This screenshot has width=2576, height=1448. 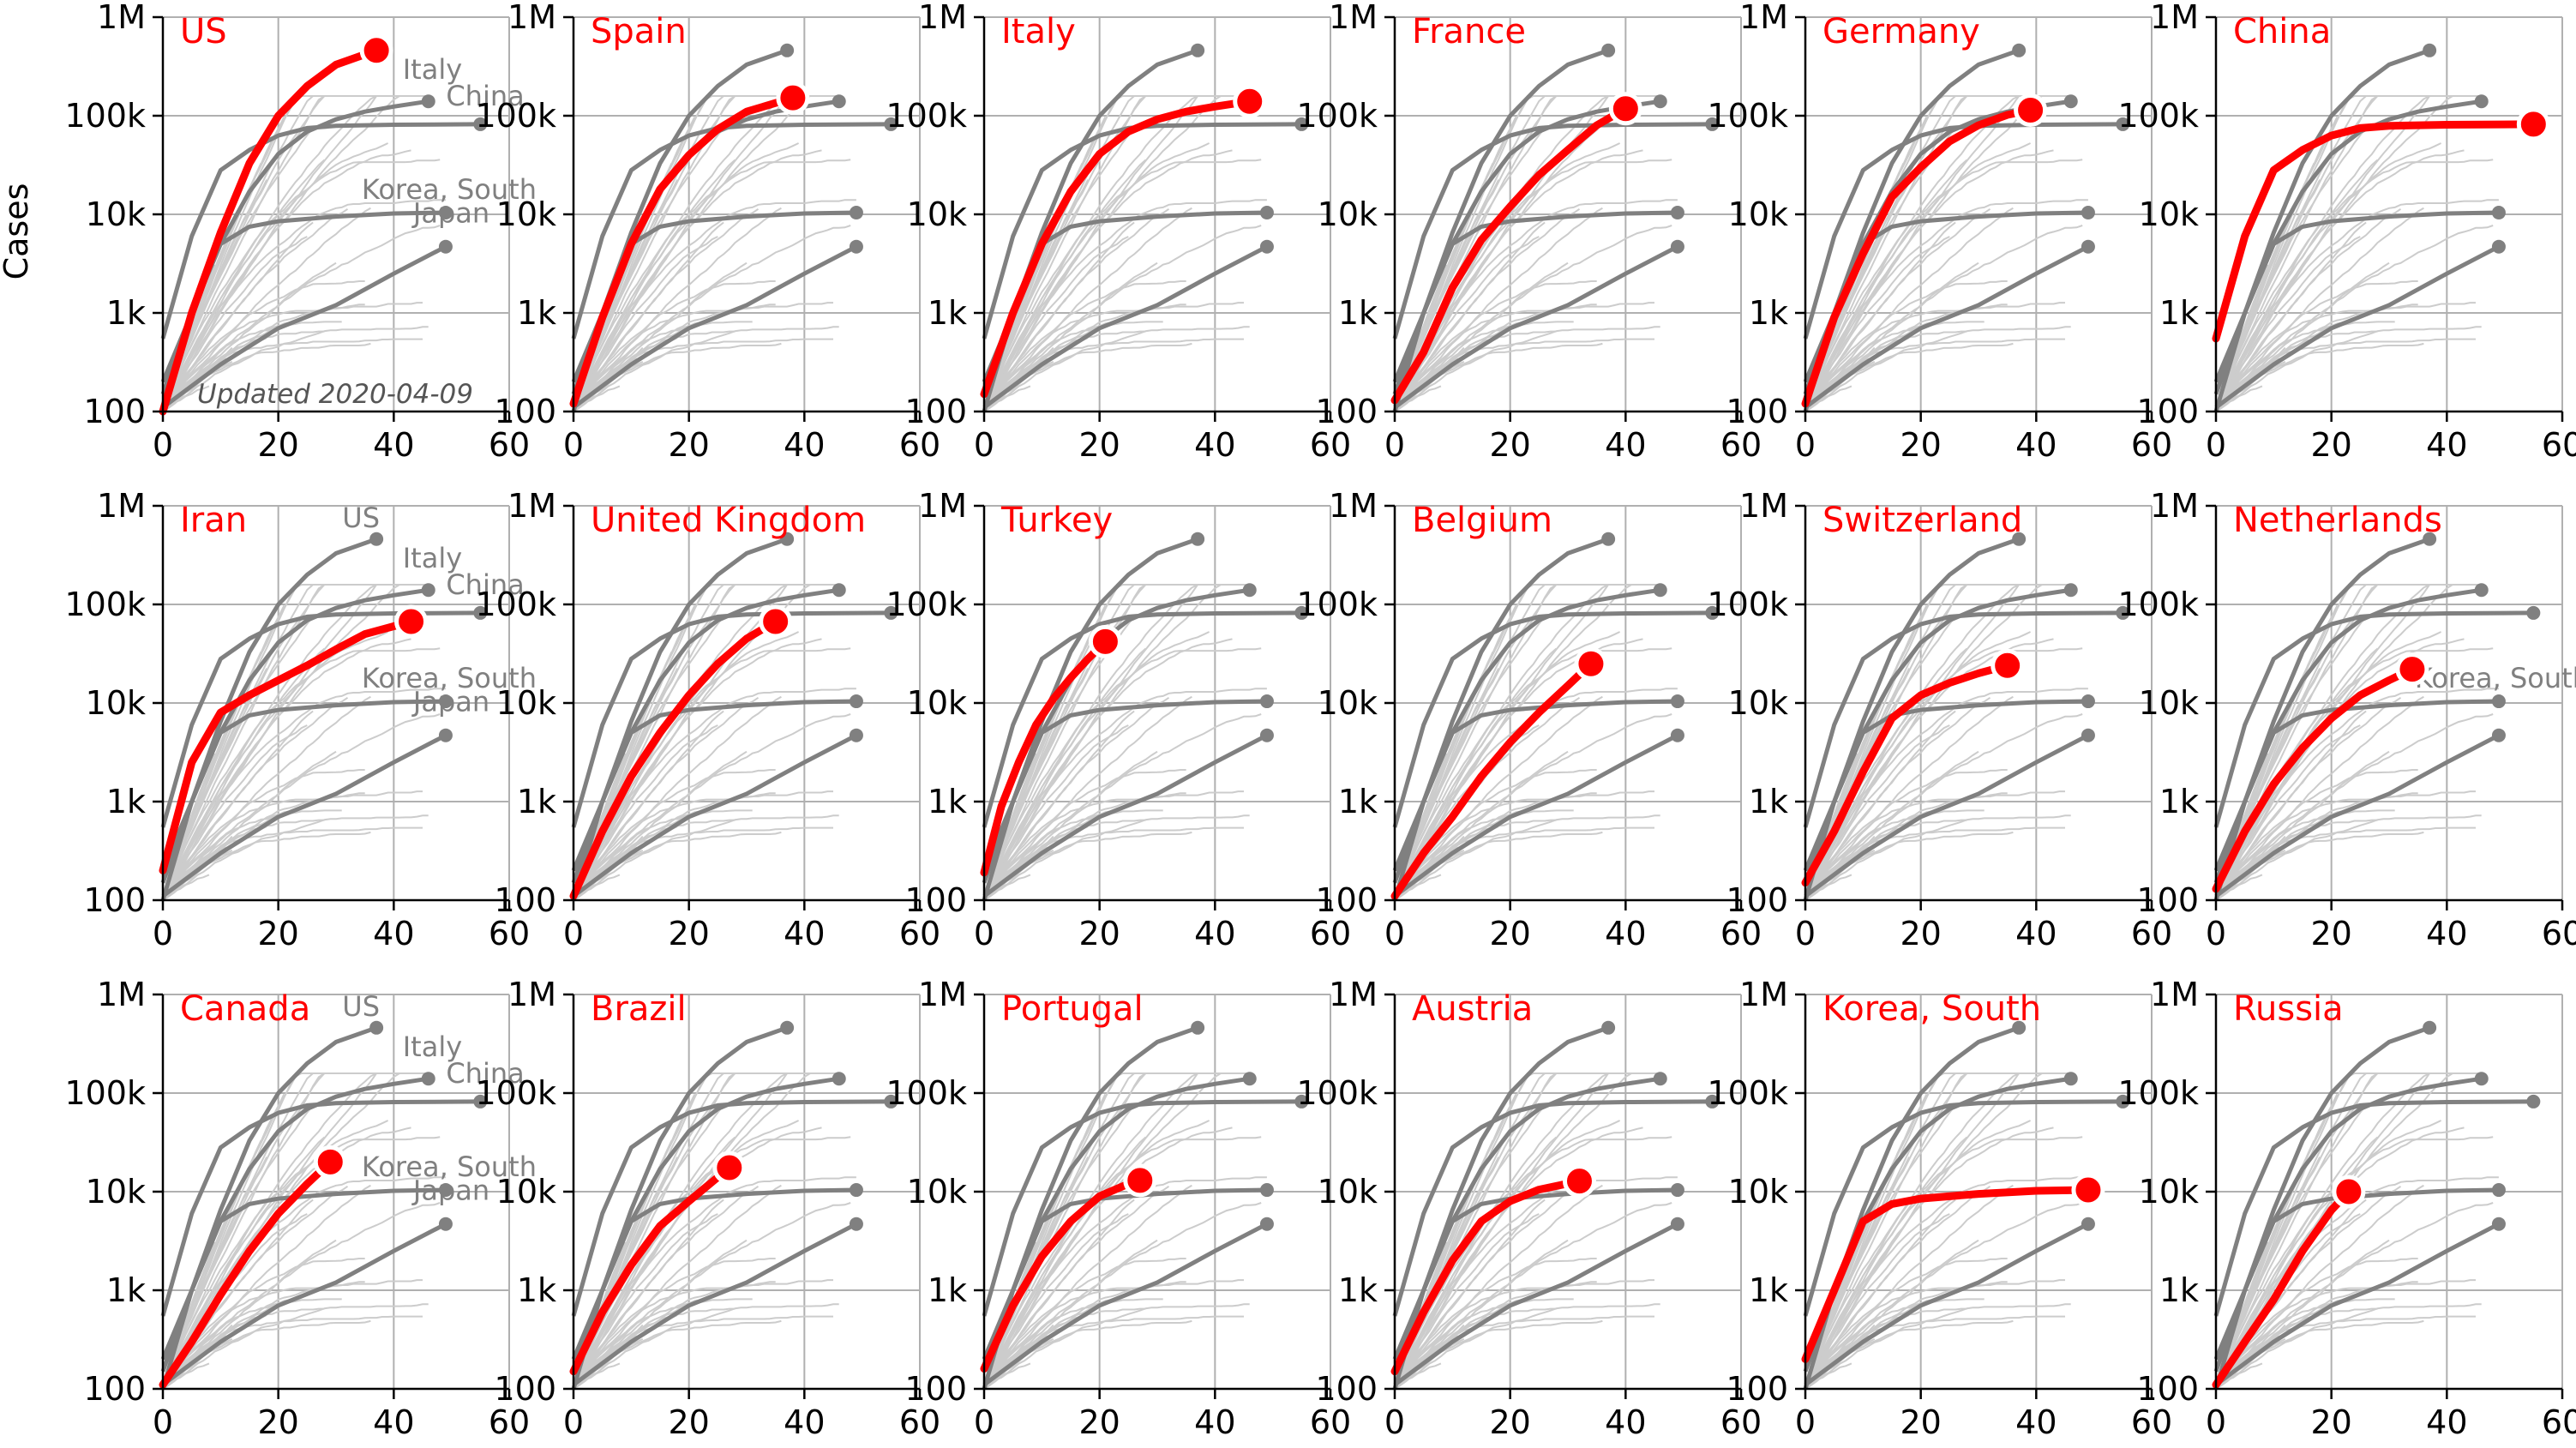 I want to click on panel-brazil: 100 1k 10k 100k 1M 0 20 40 60 Brazil, so click(x=707, y=1208).